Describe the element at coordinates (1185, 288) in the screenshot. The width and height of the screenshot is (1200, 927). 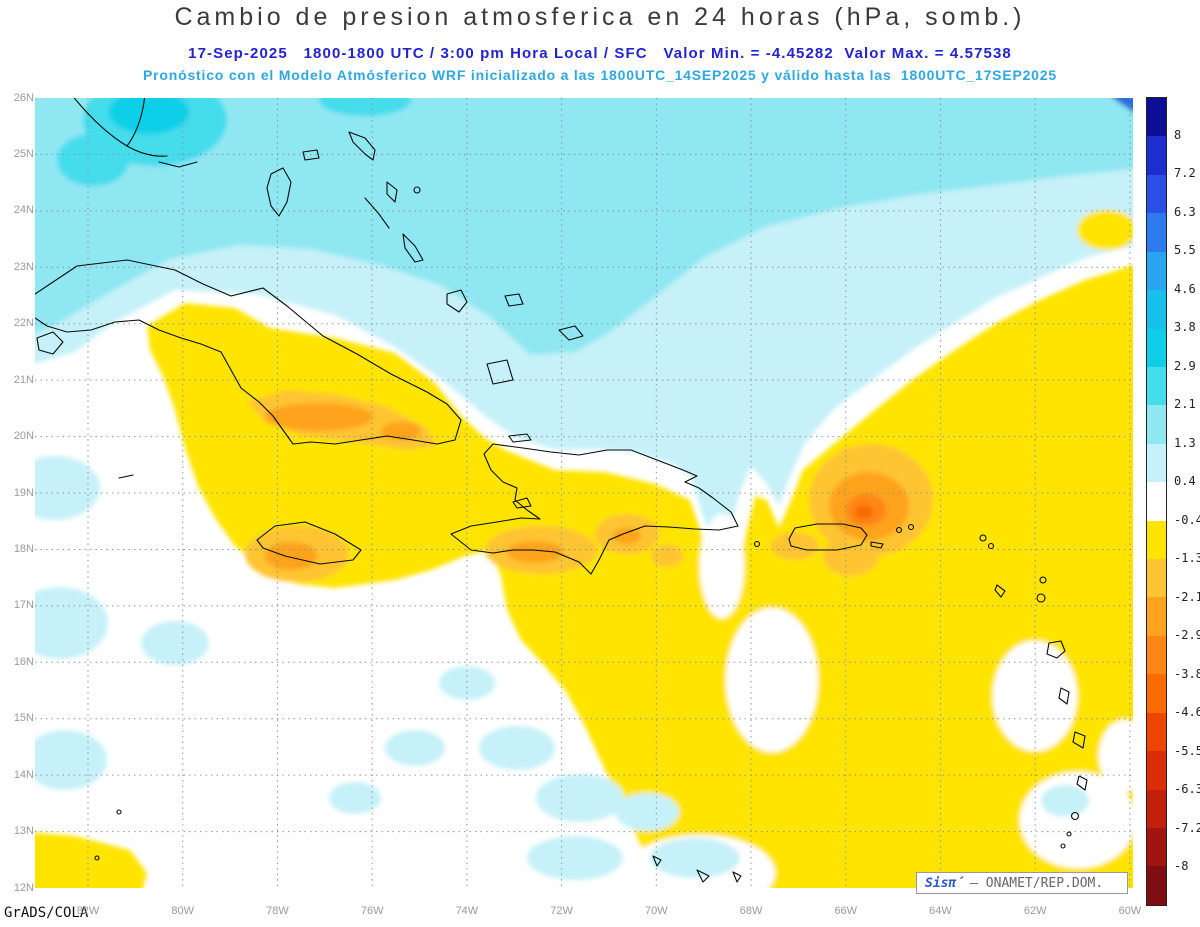
I see `colorbar-tick-label: 4.6` at that location.